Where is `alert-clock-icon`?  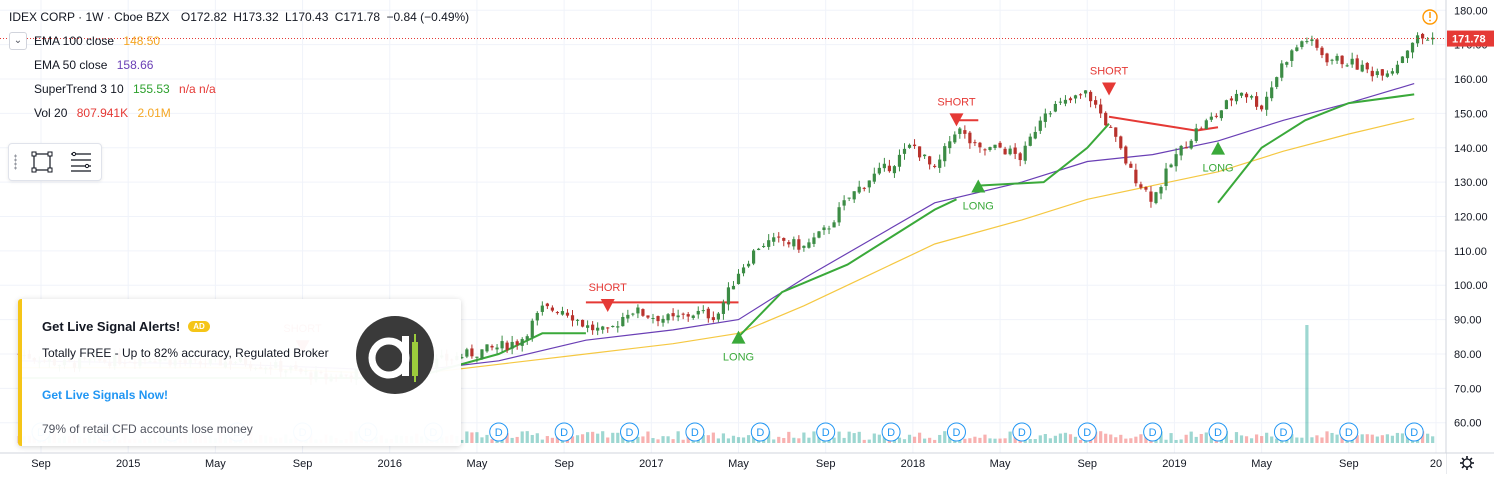 alert-clock-icon is located at coordinates (1430, 17).